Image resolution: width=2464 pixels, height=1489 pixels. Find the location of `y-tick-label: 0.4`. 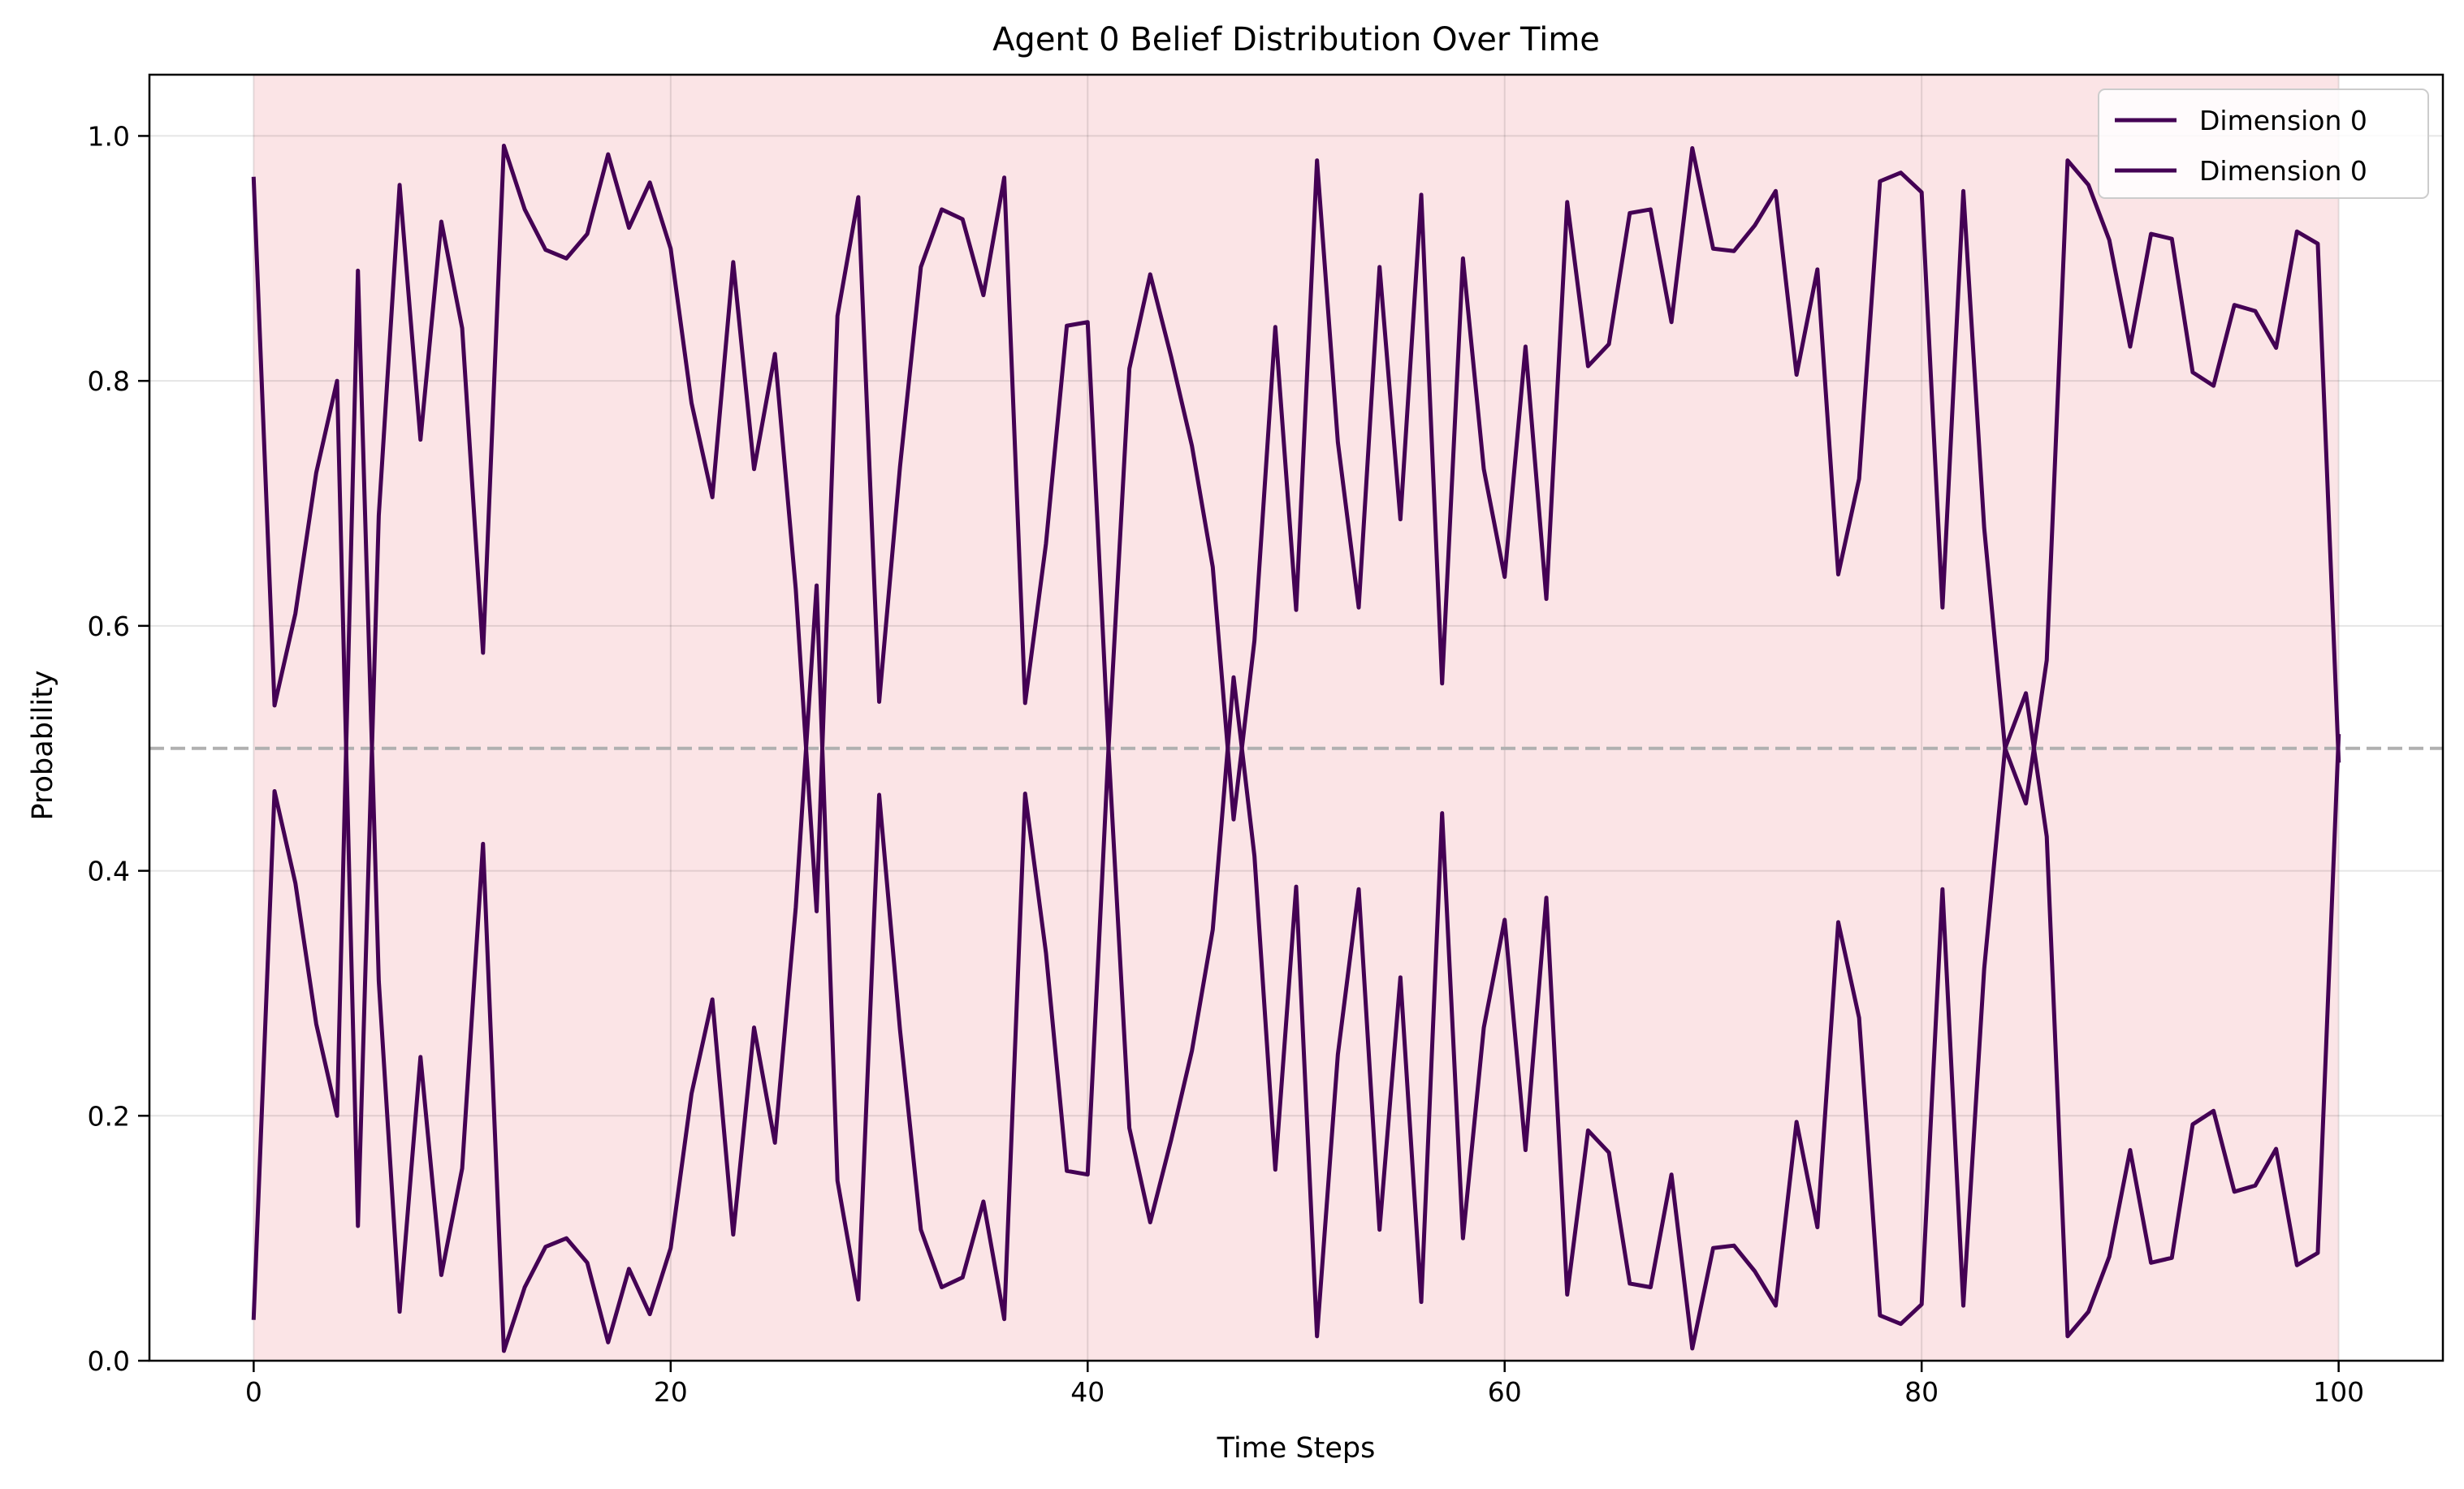

y-tick-label: 0.4 is located at coordinates (109, 871).